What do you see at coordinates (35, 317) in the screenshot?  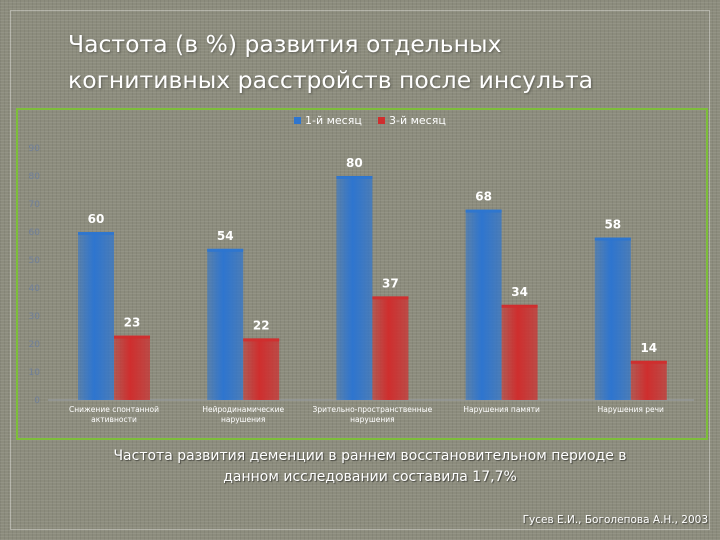 I see `y-tick-label: 30` at bounding box center [35, 317].